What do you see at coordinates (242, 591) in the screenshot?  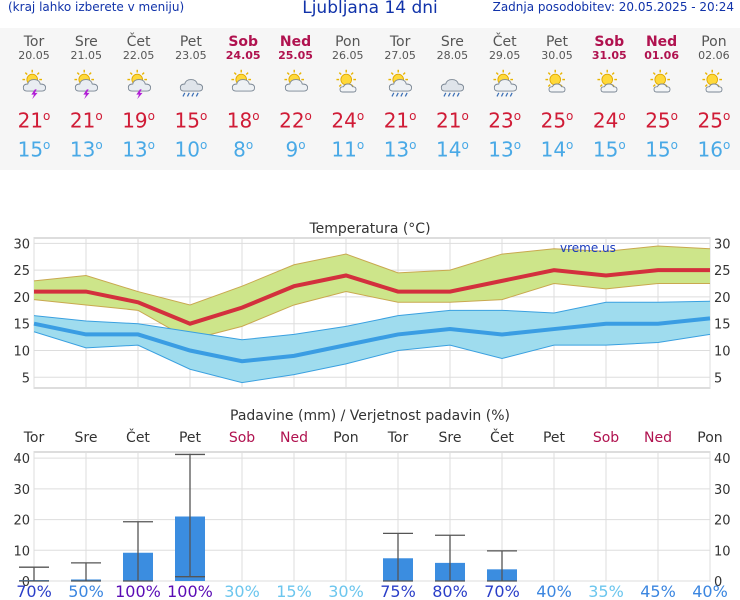 I see `precip-probability: 30%` at bounding box center [242, 591].